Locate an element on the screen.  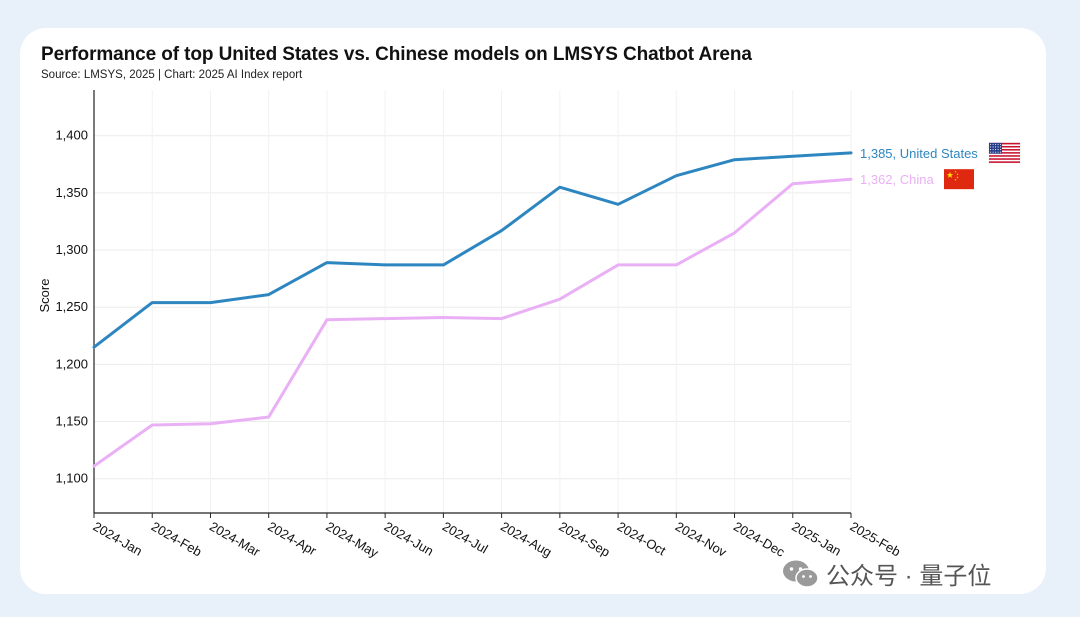
x-tick-label: 2024-Sep is located at coordinates (584, 539).